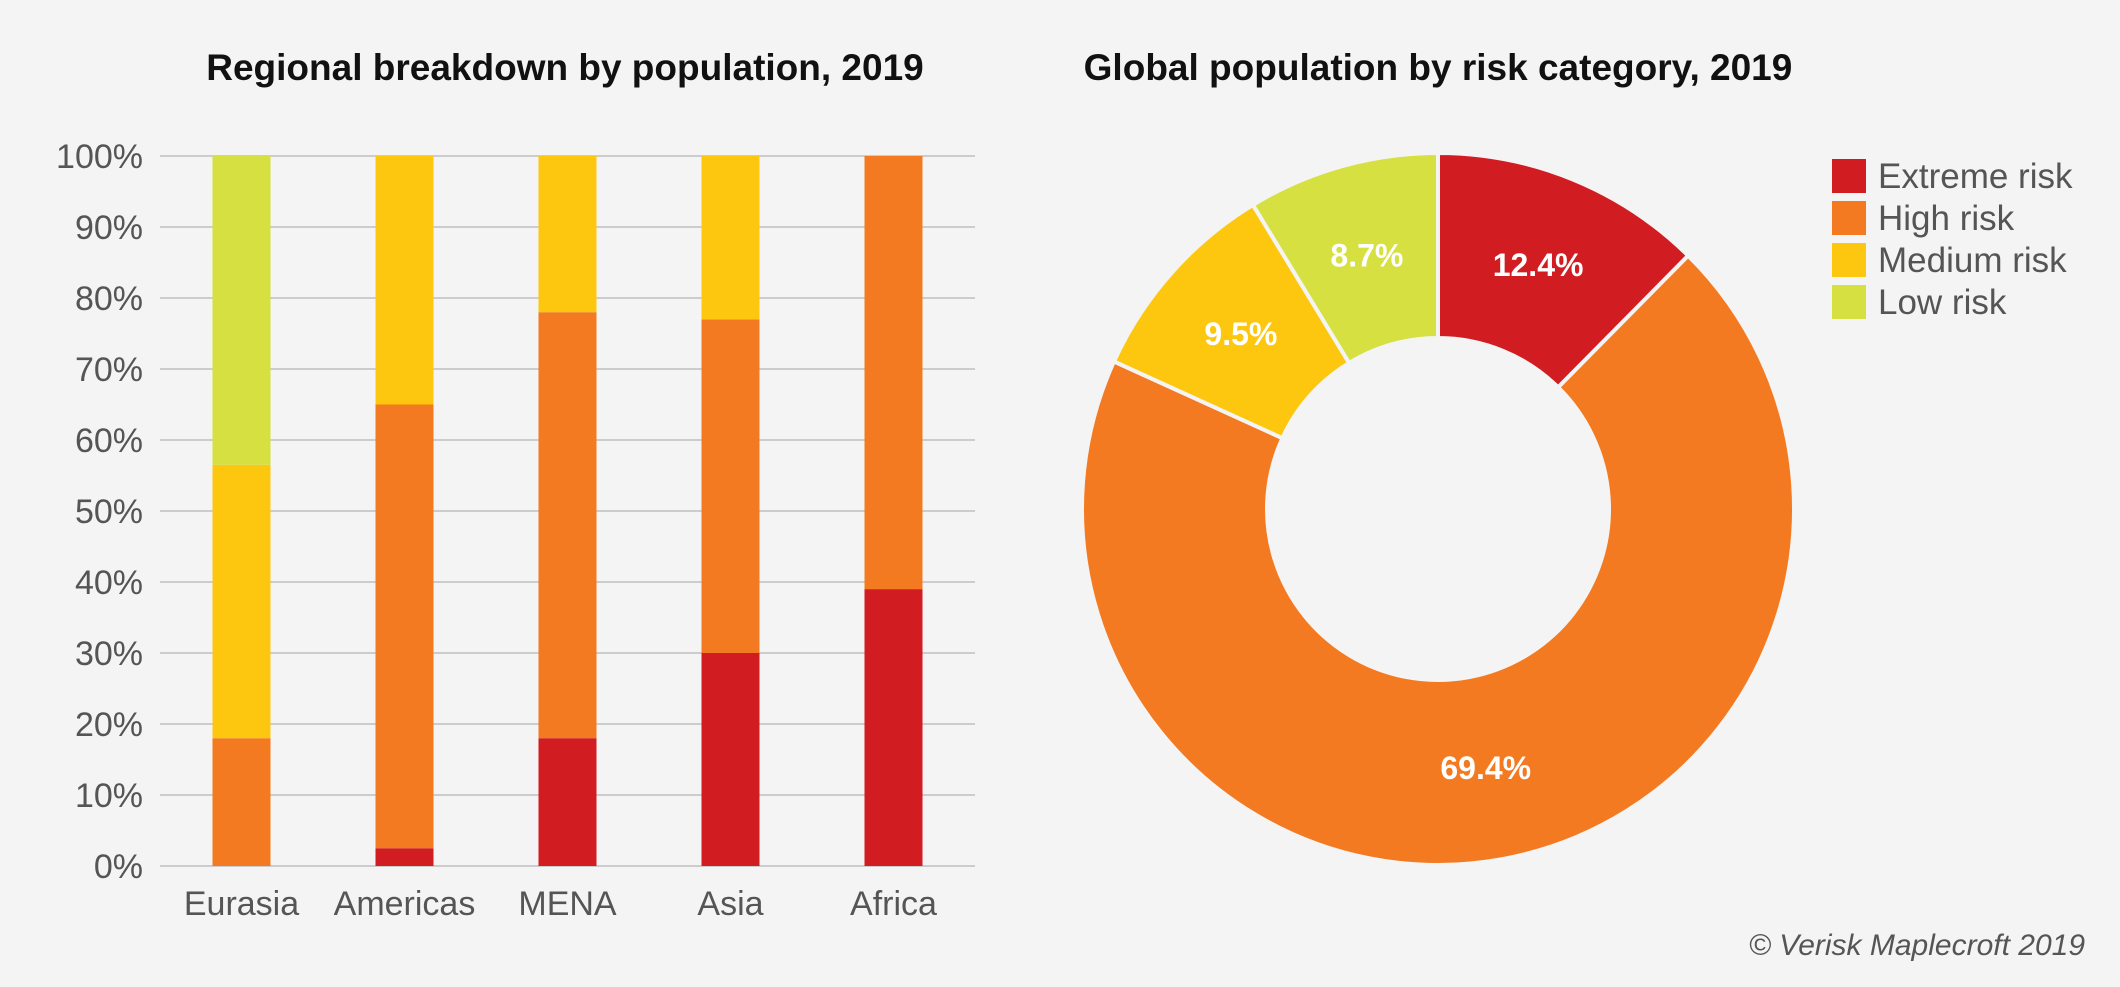  Describe the element at coordinates (1366, 255) in the screenshot. I see `slice-value-label: 8.7%` at that location.